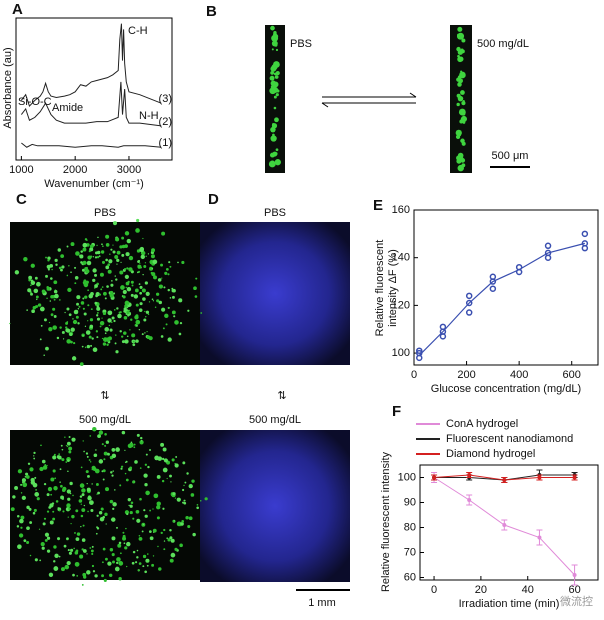 The image size is (604, 620). What do you see at coordinates (410, 552) in the screenshot?
I see `y-tick-label: 70` at bounding box center [410, 552].